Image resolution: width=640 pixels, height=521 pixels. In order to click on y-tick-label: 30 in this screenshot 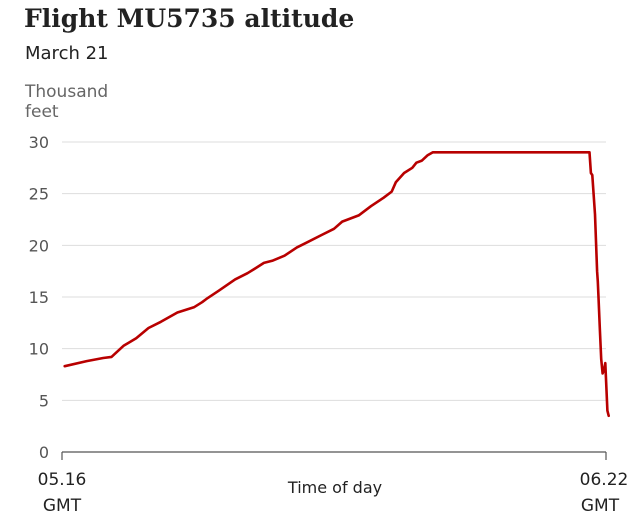, I will do `click(39, 142)`.